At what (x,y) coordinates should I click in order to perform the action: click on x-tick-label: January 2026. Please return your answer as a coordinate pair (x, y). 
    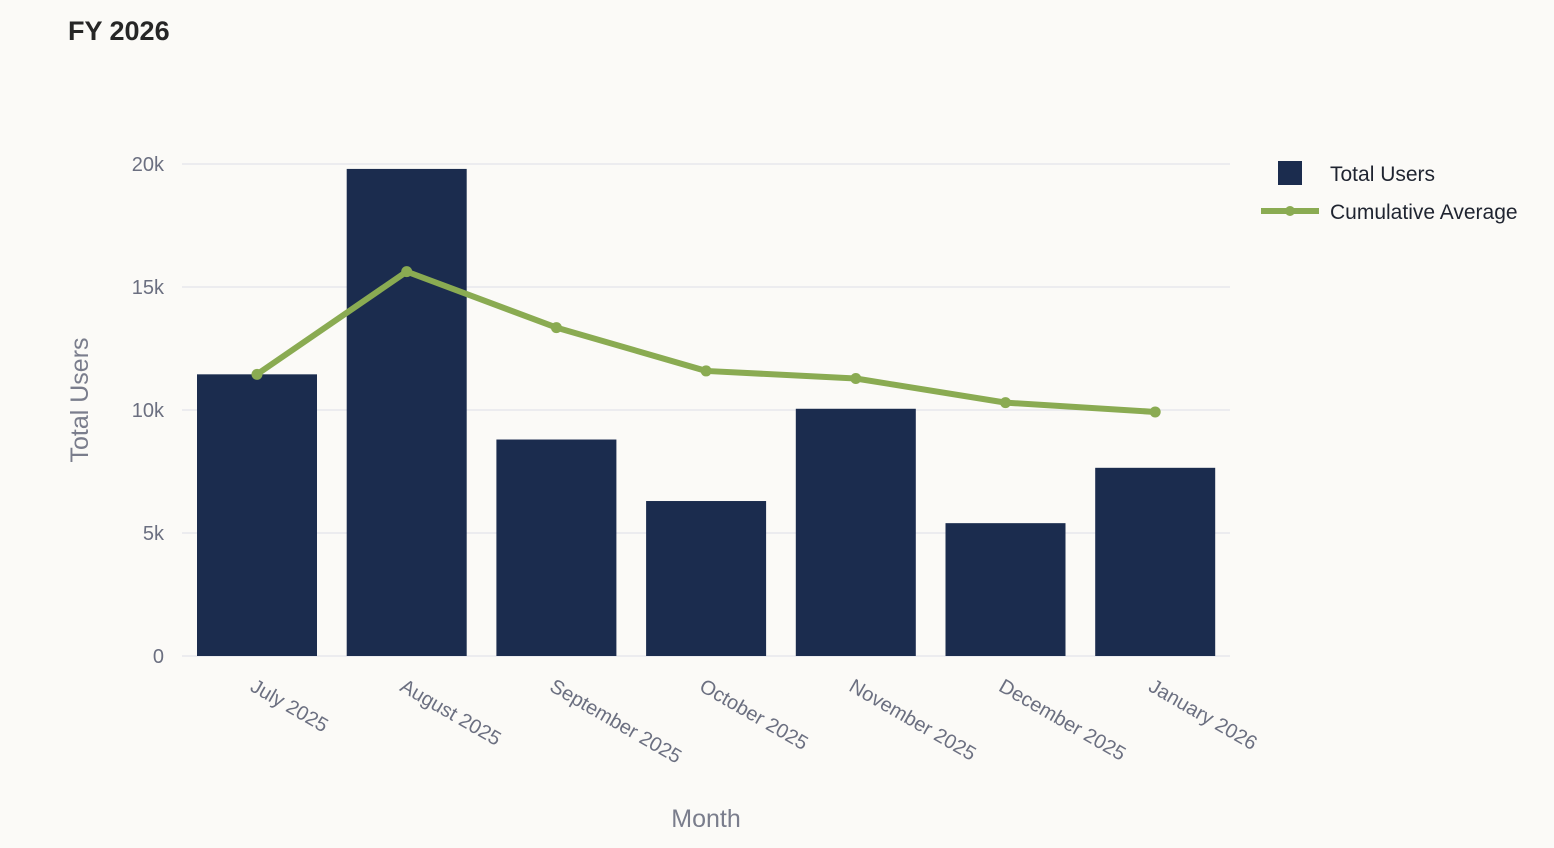
    Looking at the image, I should click on (1203, 715).